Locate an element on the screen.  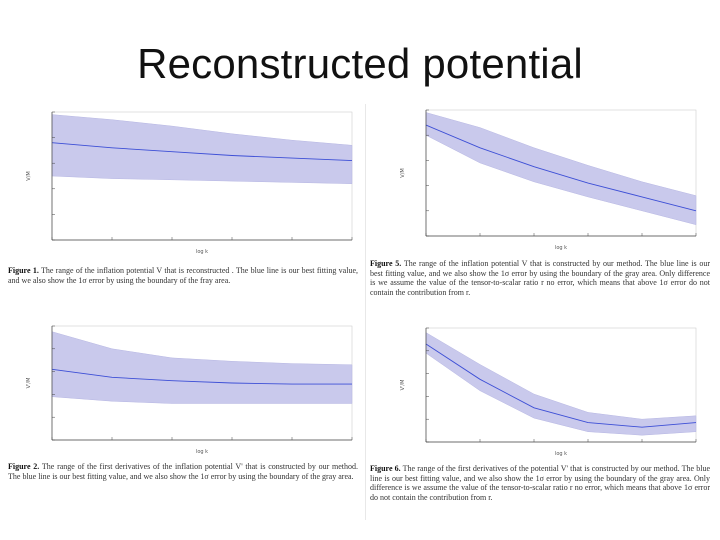
chart-figure-2: V'/M log k is located at coordinates (189, 390).